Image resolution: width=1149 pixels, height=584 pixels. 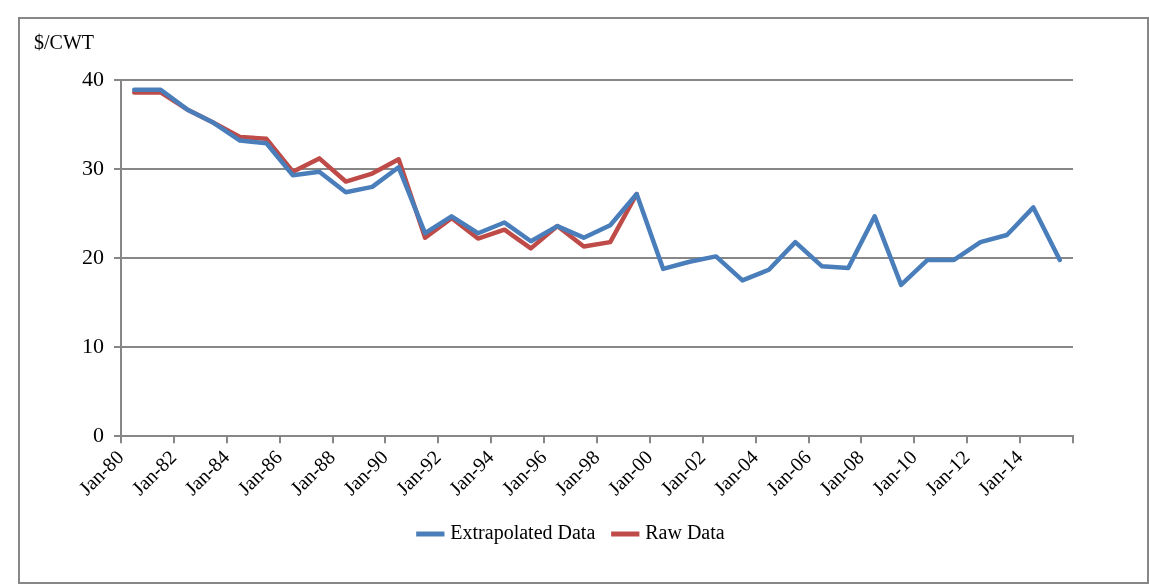 I want to click on y-tick-label: 10, so click(x=93, y=346).